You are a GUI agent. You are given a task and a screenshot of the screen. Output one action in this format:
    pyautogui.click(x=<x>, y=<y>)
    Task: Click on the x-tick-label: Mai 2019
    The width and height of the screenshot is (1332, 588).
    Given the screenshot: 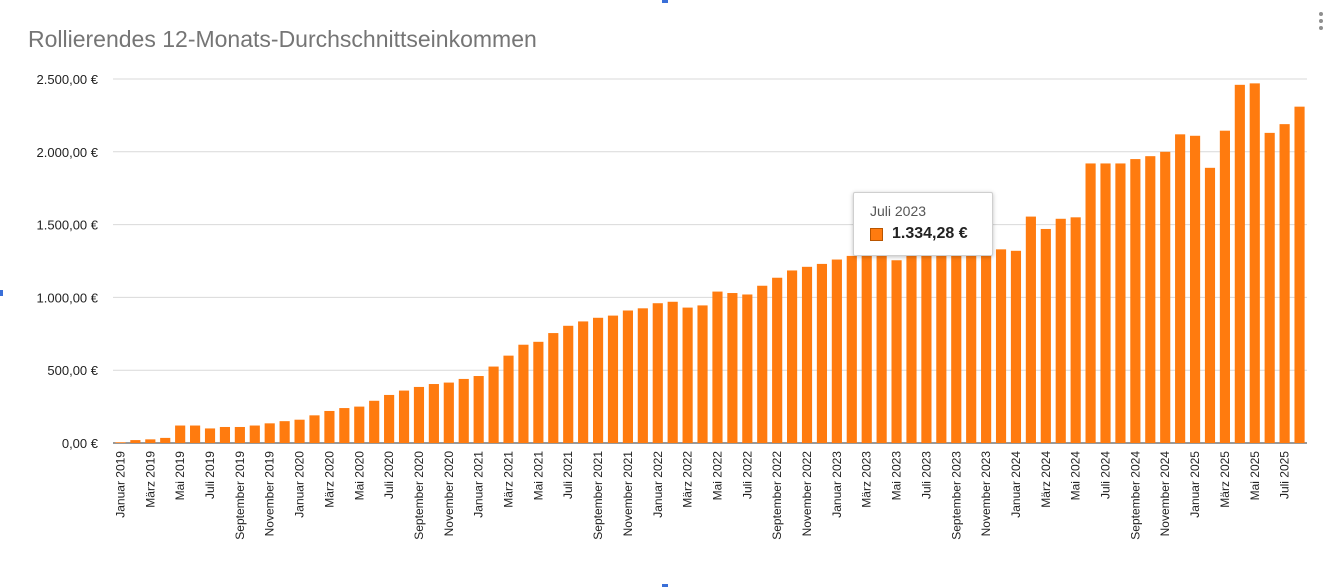 What is the action you would take?
    pyautogui.click(x=180, y=476)
    